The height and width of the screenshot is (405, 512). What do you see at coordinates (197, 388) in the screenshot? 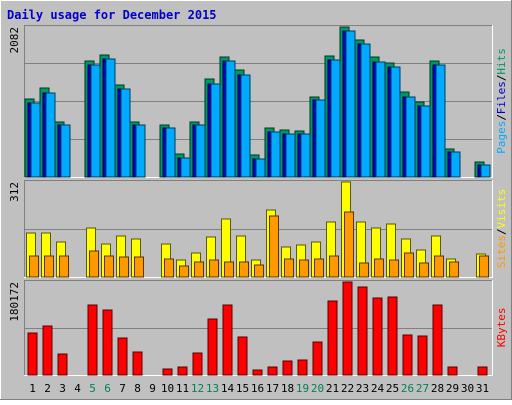
I see `day-label-12: 12` at bounding box center [197, 388].